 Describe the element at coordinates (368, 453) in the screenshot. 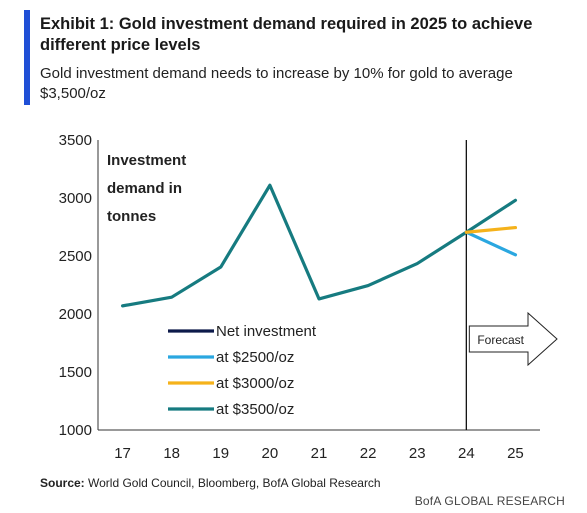

I see `x-tick-label: 22` at that location.